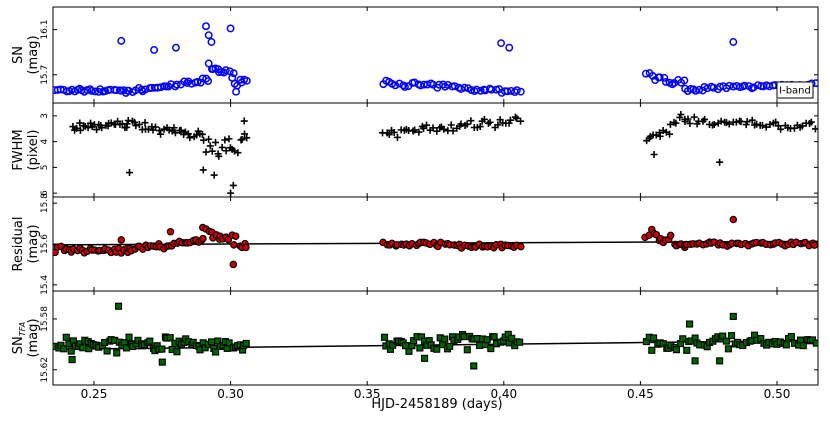 This screenshot has width=830, height=421. Describe the element at coordinates (45, 141) in the screenshot. I see `y-tick-label: 4` at that location.